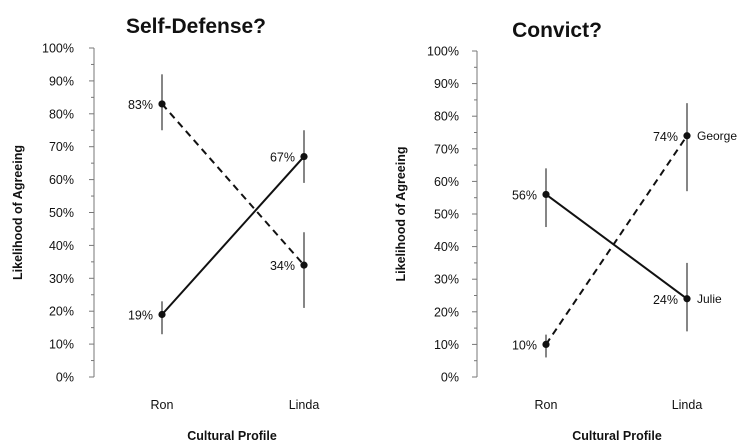 The width and height of the screenshot is (744, 443). What do you see at coordinates (524, 345) in the screenshot?
I see `data-label: 10%` at bounding box center [524, 345].